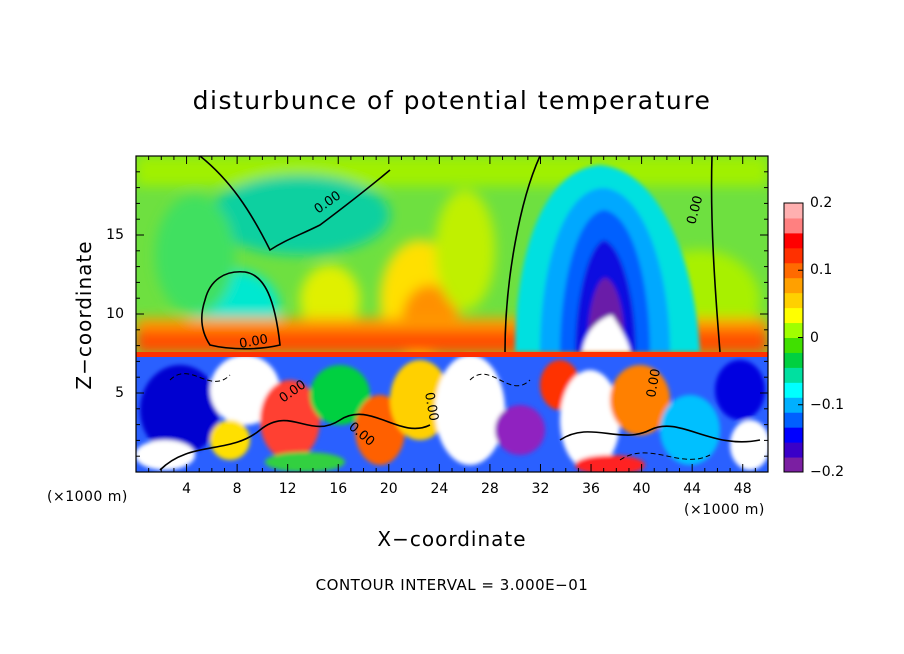 This screenshot has width=904, height=654. Describe the element at coordinates (187, 489) in the screenshot. I see `x-tick-label: 4` at that location.